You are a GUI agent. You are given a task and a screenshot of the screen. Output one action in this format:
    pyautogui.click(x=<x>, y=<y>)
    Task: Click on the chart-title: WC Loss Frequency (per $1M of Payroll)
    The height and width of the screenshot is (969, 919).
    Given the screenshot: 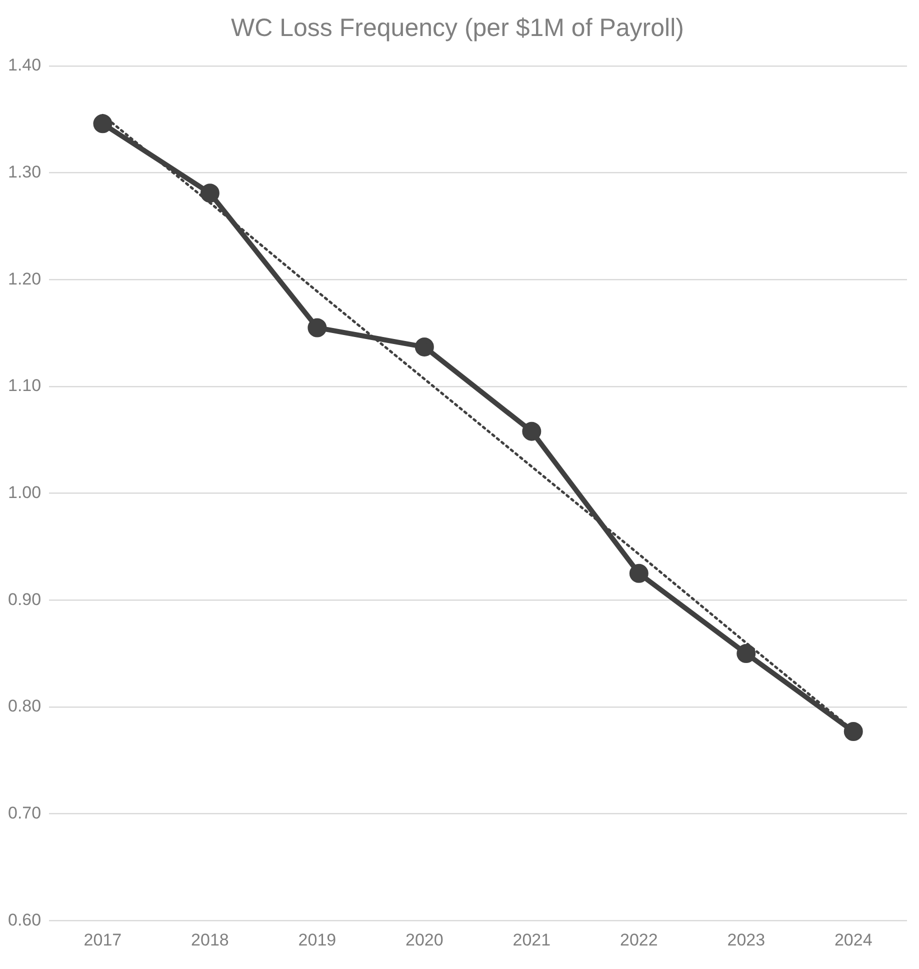 What is the action you would take?
    pyautogui.click(x=457, y=28)
    